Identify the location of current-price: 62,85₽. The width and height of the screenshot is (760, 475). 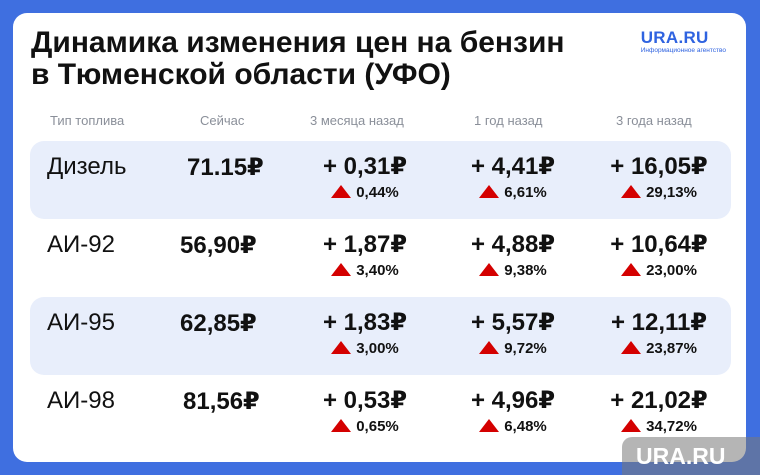
(218, 323).